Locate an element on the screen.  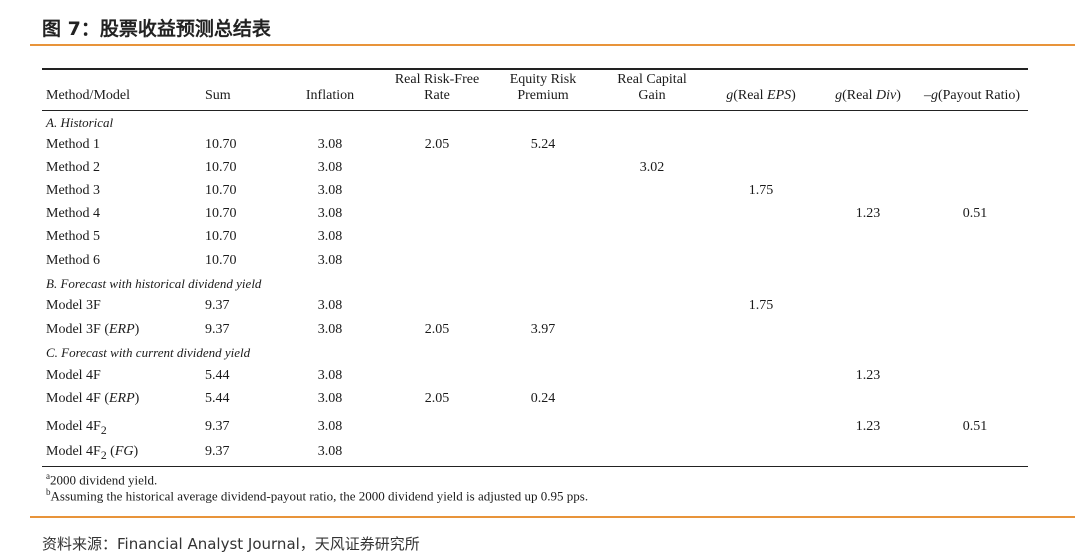
header-g-pay-rest: (Payout Ratio) is located at coordinates (979, 95).